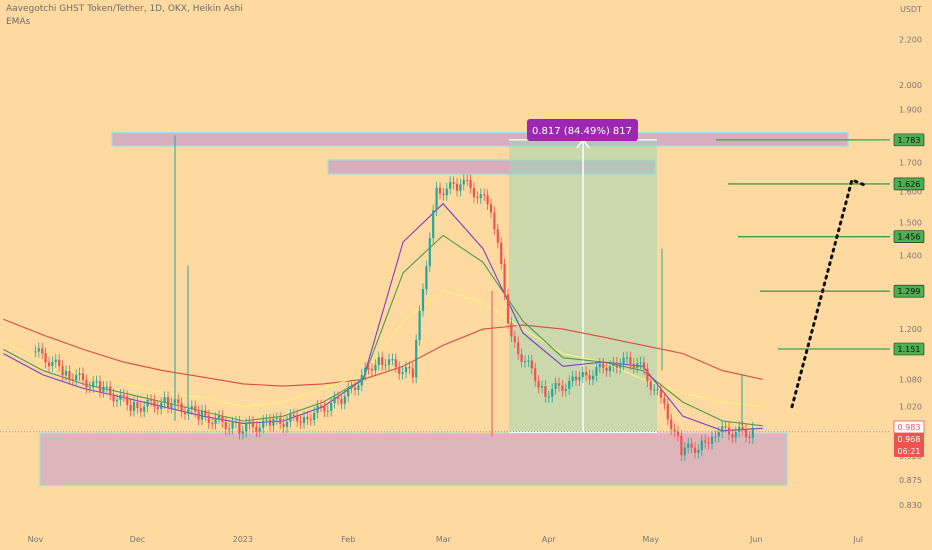 The height and width of the screenshot is (550, 932). I want to click on x-tick-label: May, so click(651, 539).